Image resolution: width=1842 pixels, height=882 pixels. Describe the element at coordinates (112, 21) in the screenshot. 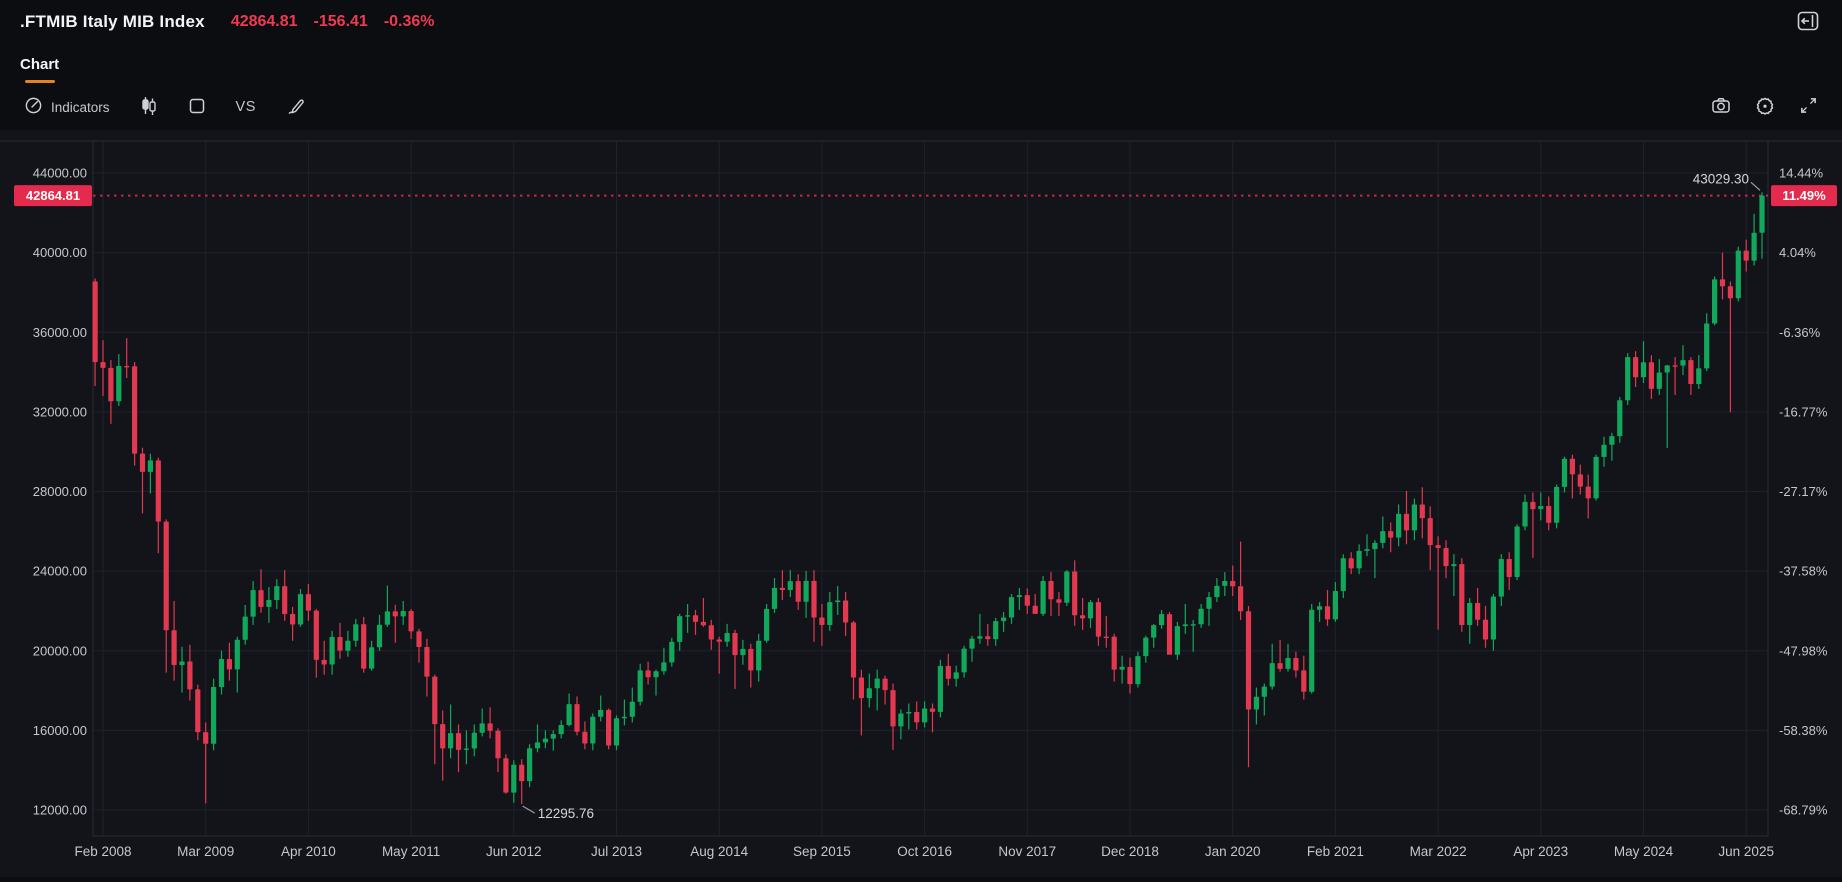

I see `instrument-title: .FTMIB Italy MIB Index` at that location.